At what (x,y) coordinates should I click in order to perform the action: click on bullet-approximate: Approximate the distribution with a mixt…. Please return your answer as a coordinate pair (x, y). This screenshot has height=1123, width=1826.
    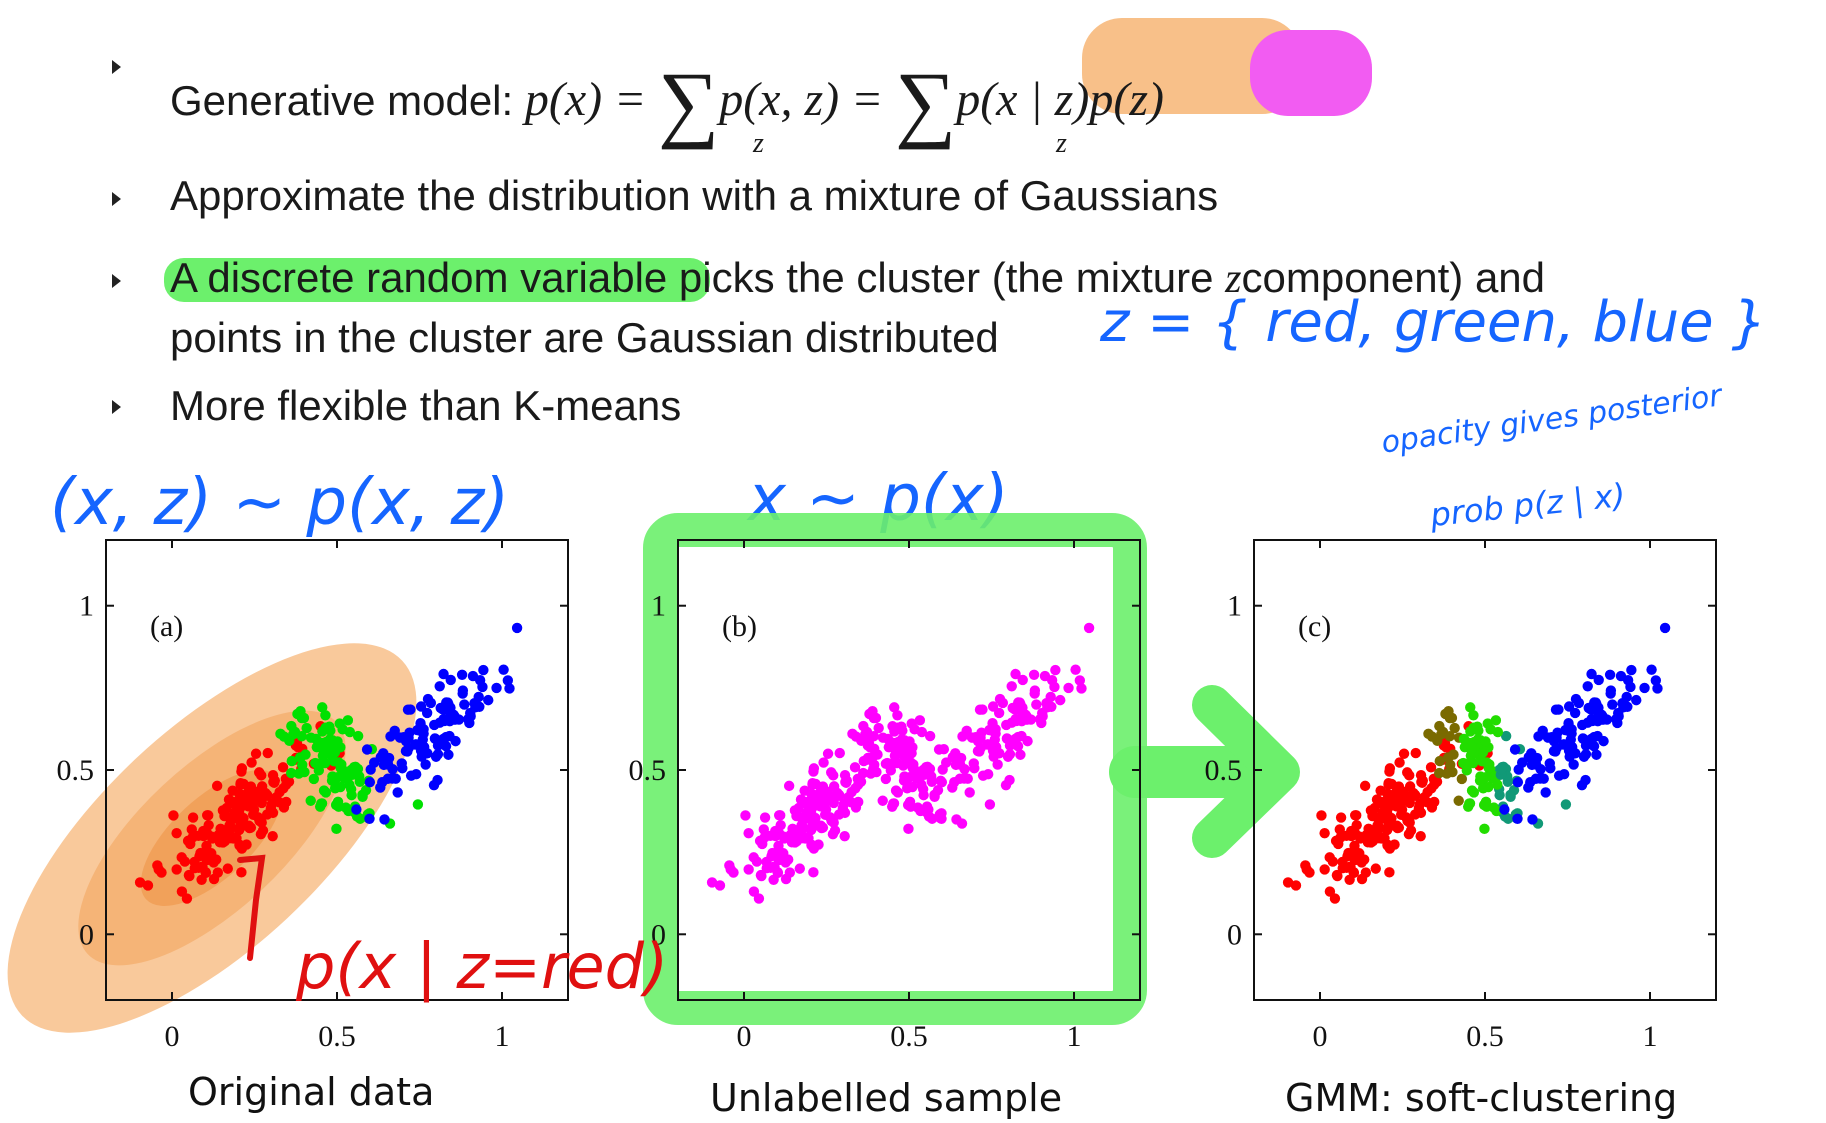
    Looking at the image, I should click on (694, 195).